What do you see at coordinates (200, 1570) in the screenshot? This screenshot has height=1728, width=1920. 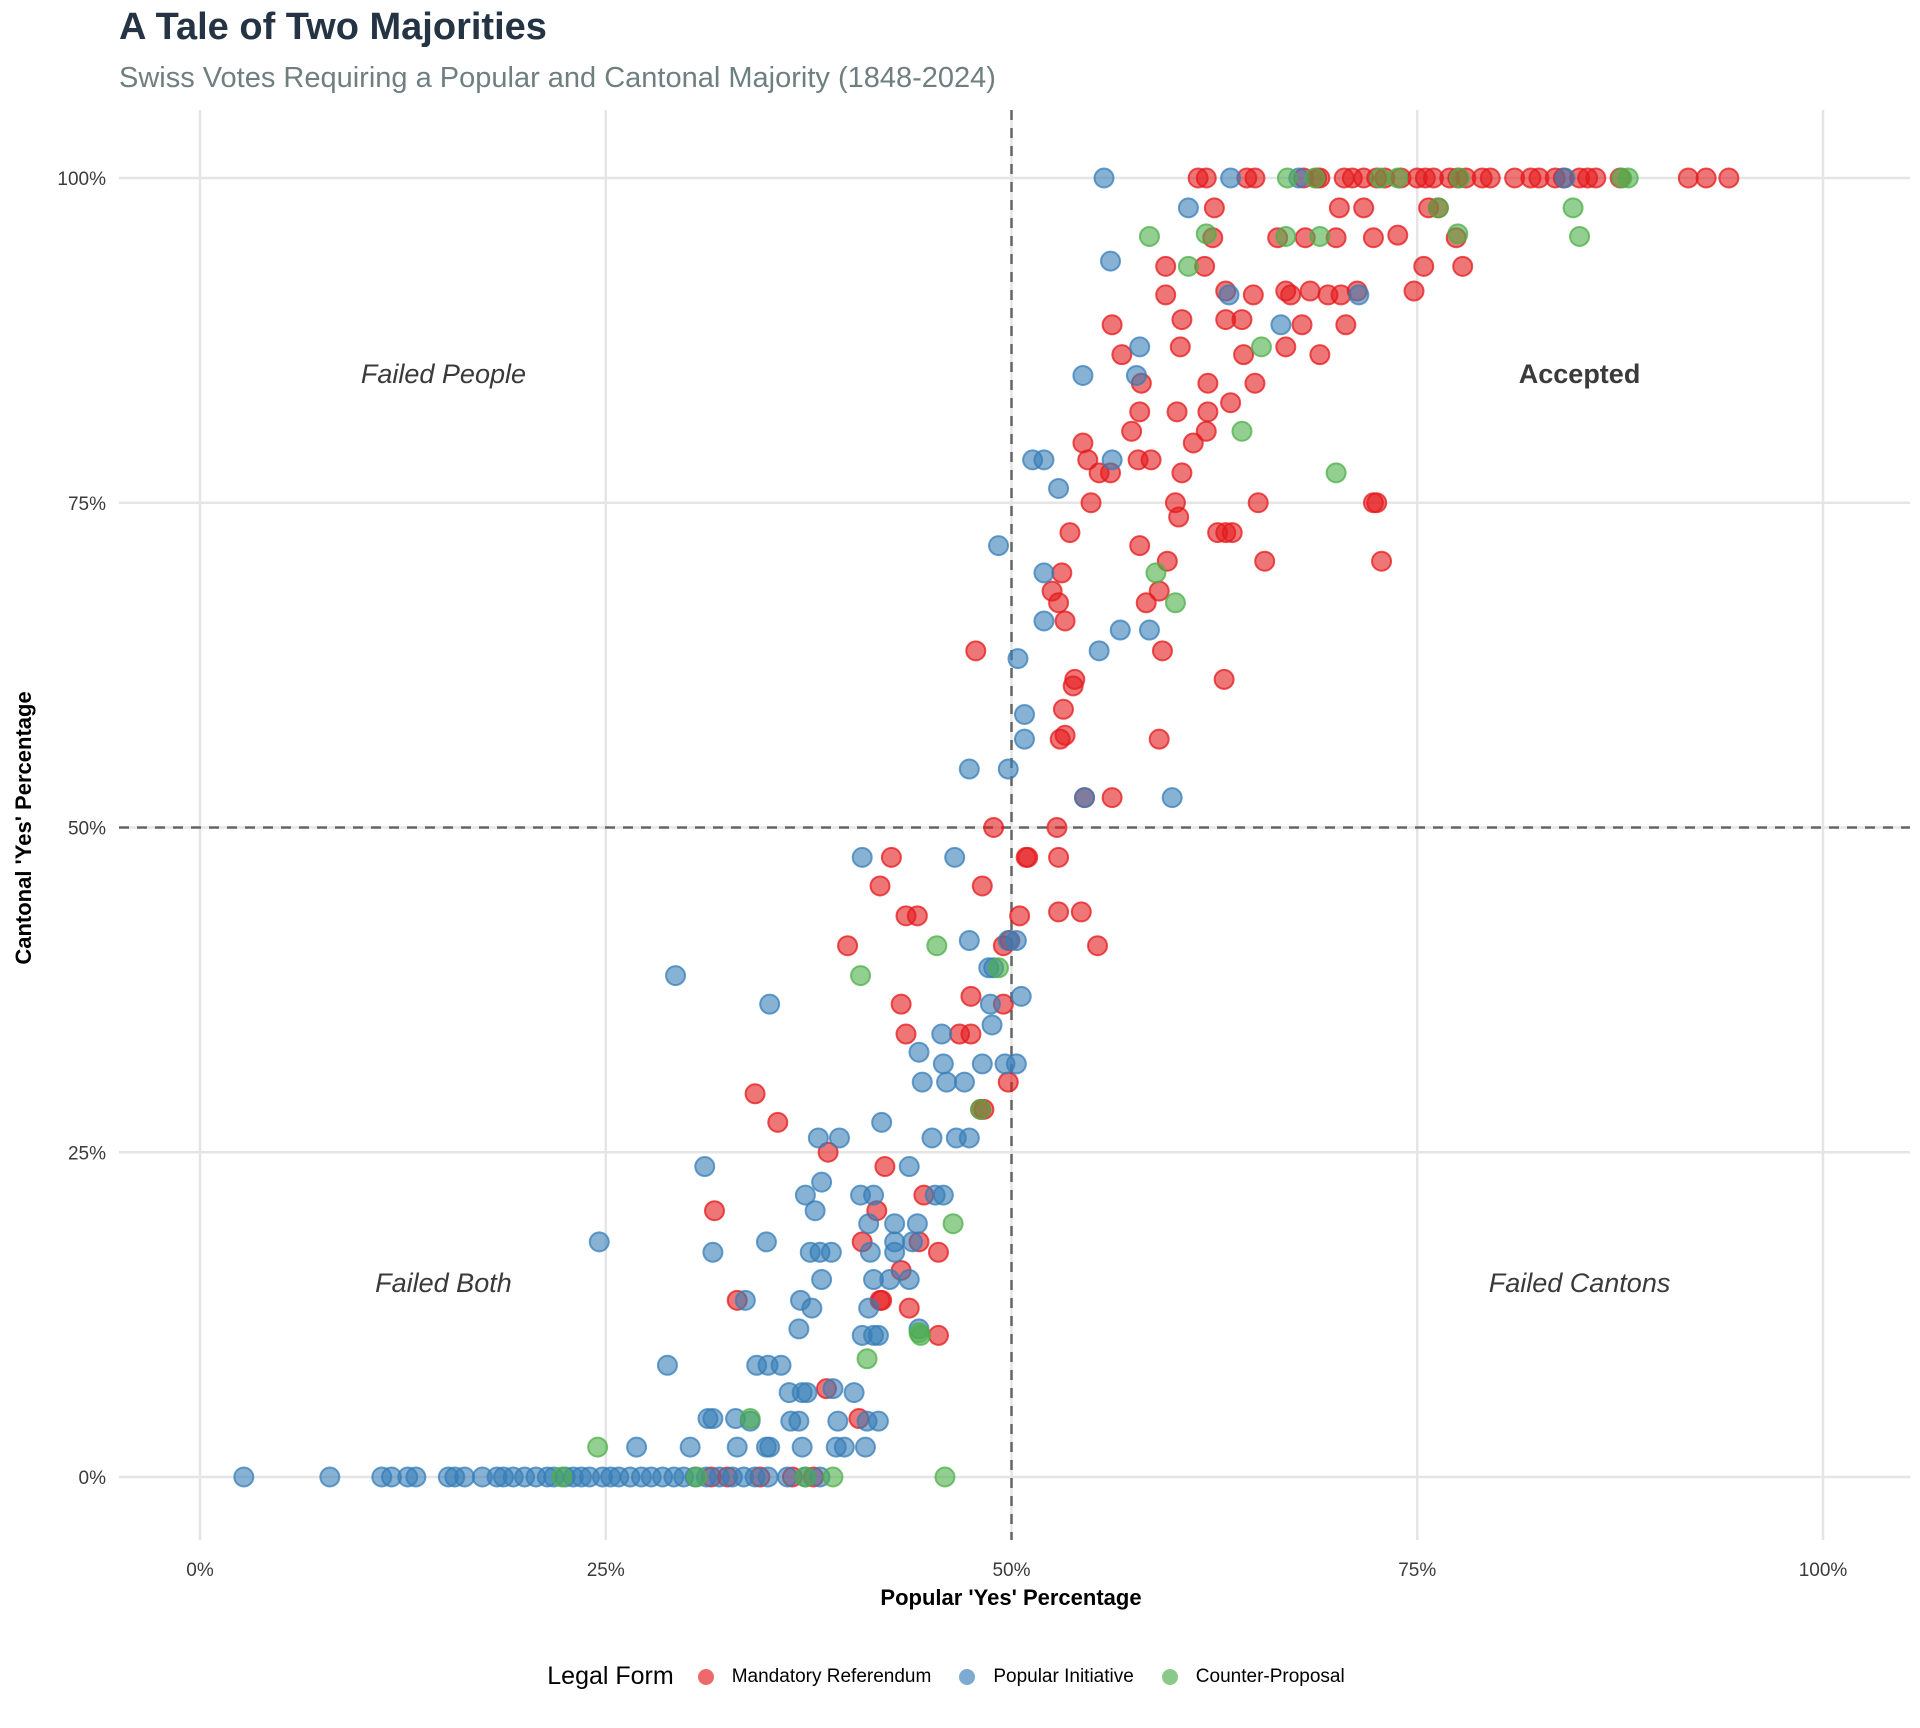 I see `x-tick-label: 0%` at bounding box center [200, 1570].